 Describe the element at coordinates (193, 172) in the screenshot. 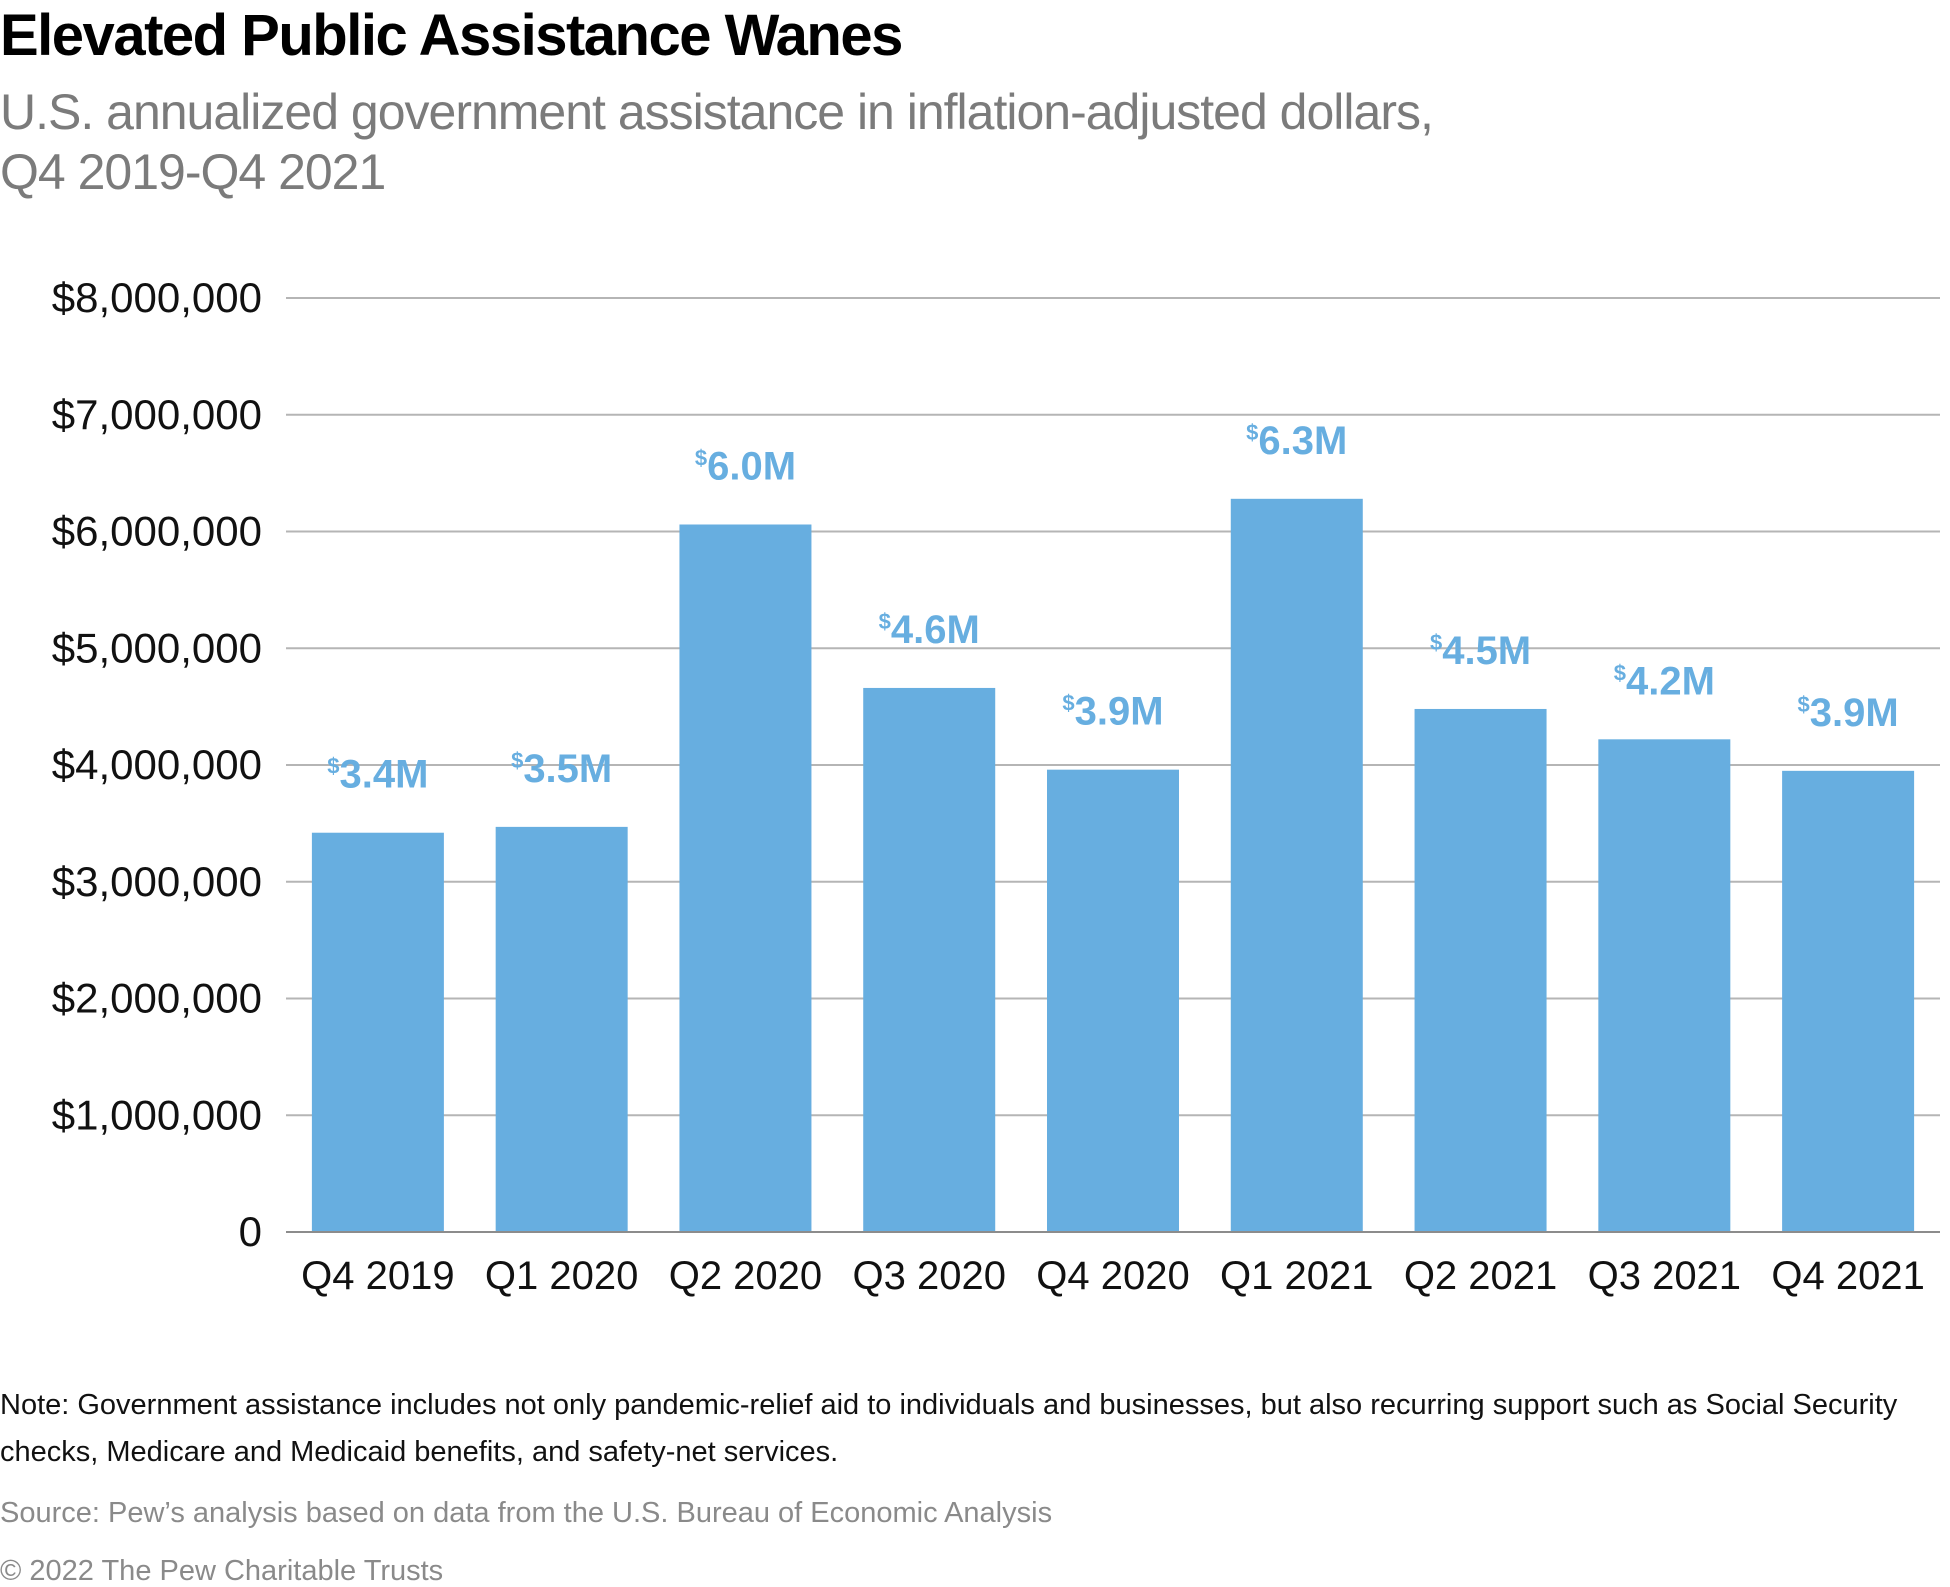

I see `subtitle-line-2: Q4 2019-Q4 2021` at that location.